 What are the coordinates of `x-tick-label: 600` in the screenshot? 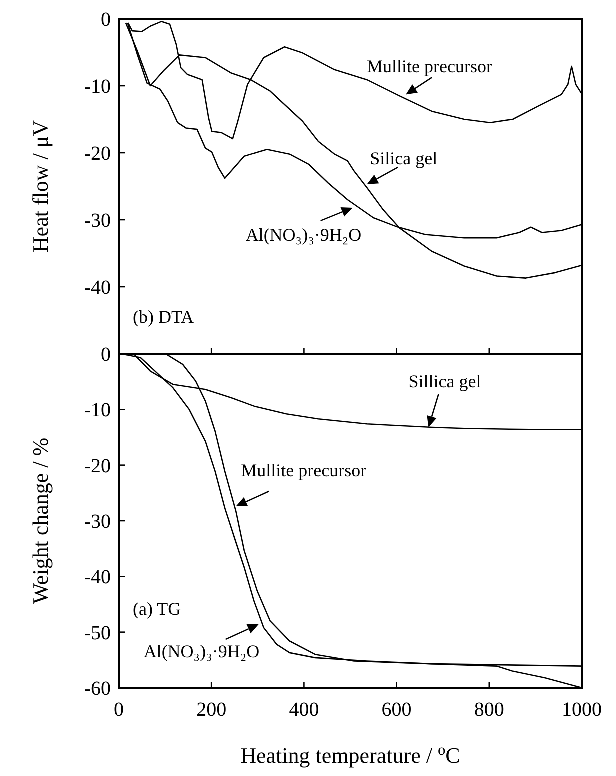 It's located at (397, 710).